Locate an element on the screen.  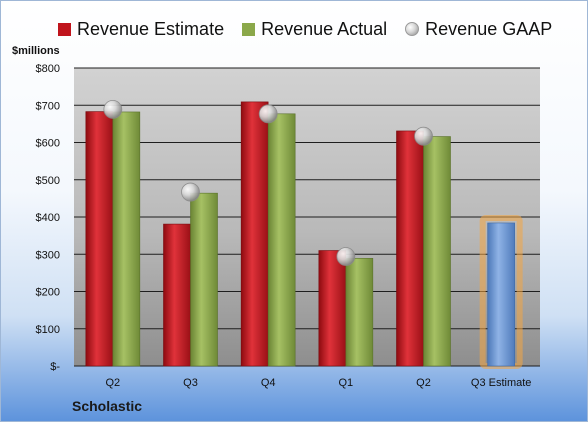
legend-item-estimate: Revenue Estimate is located at coordinates (141, 29).